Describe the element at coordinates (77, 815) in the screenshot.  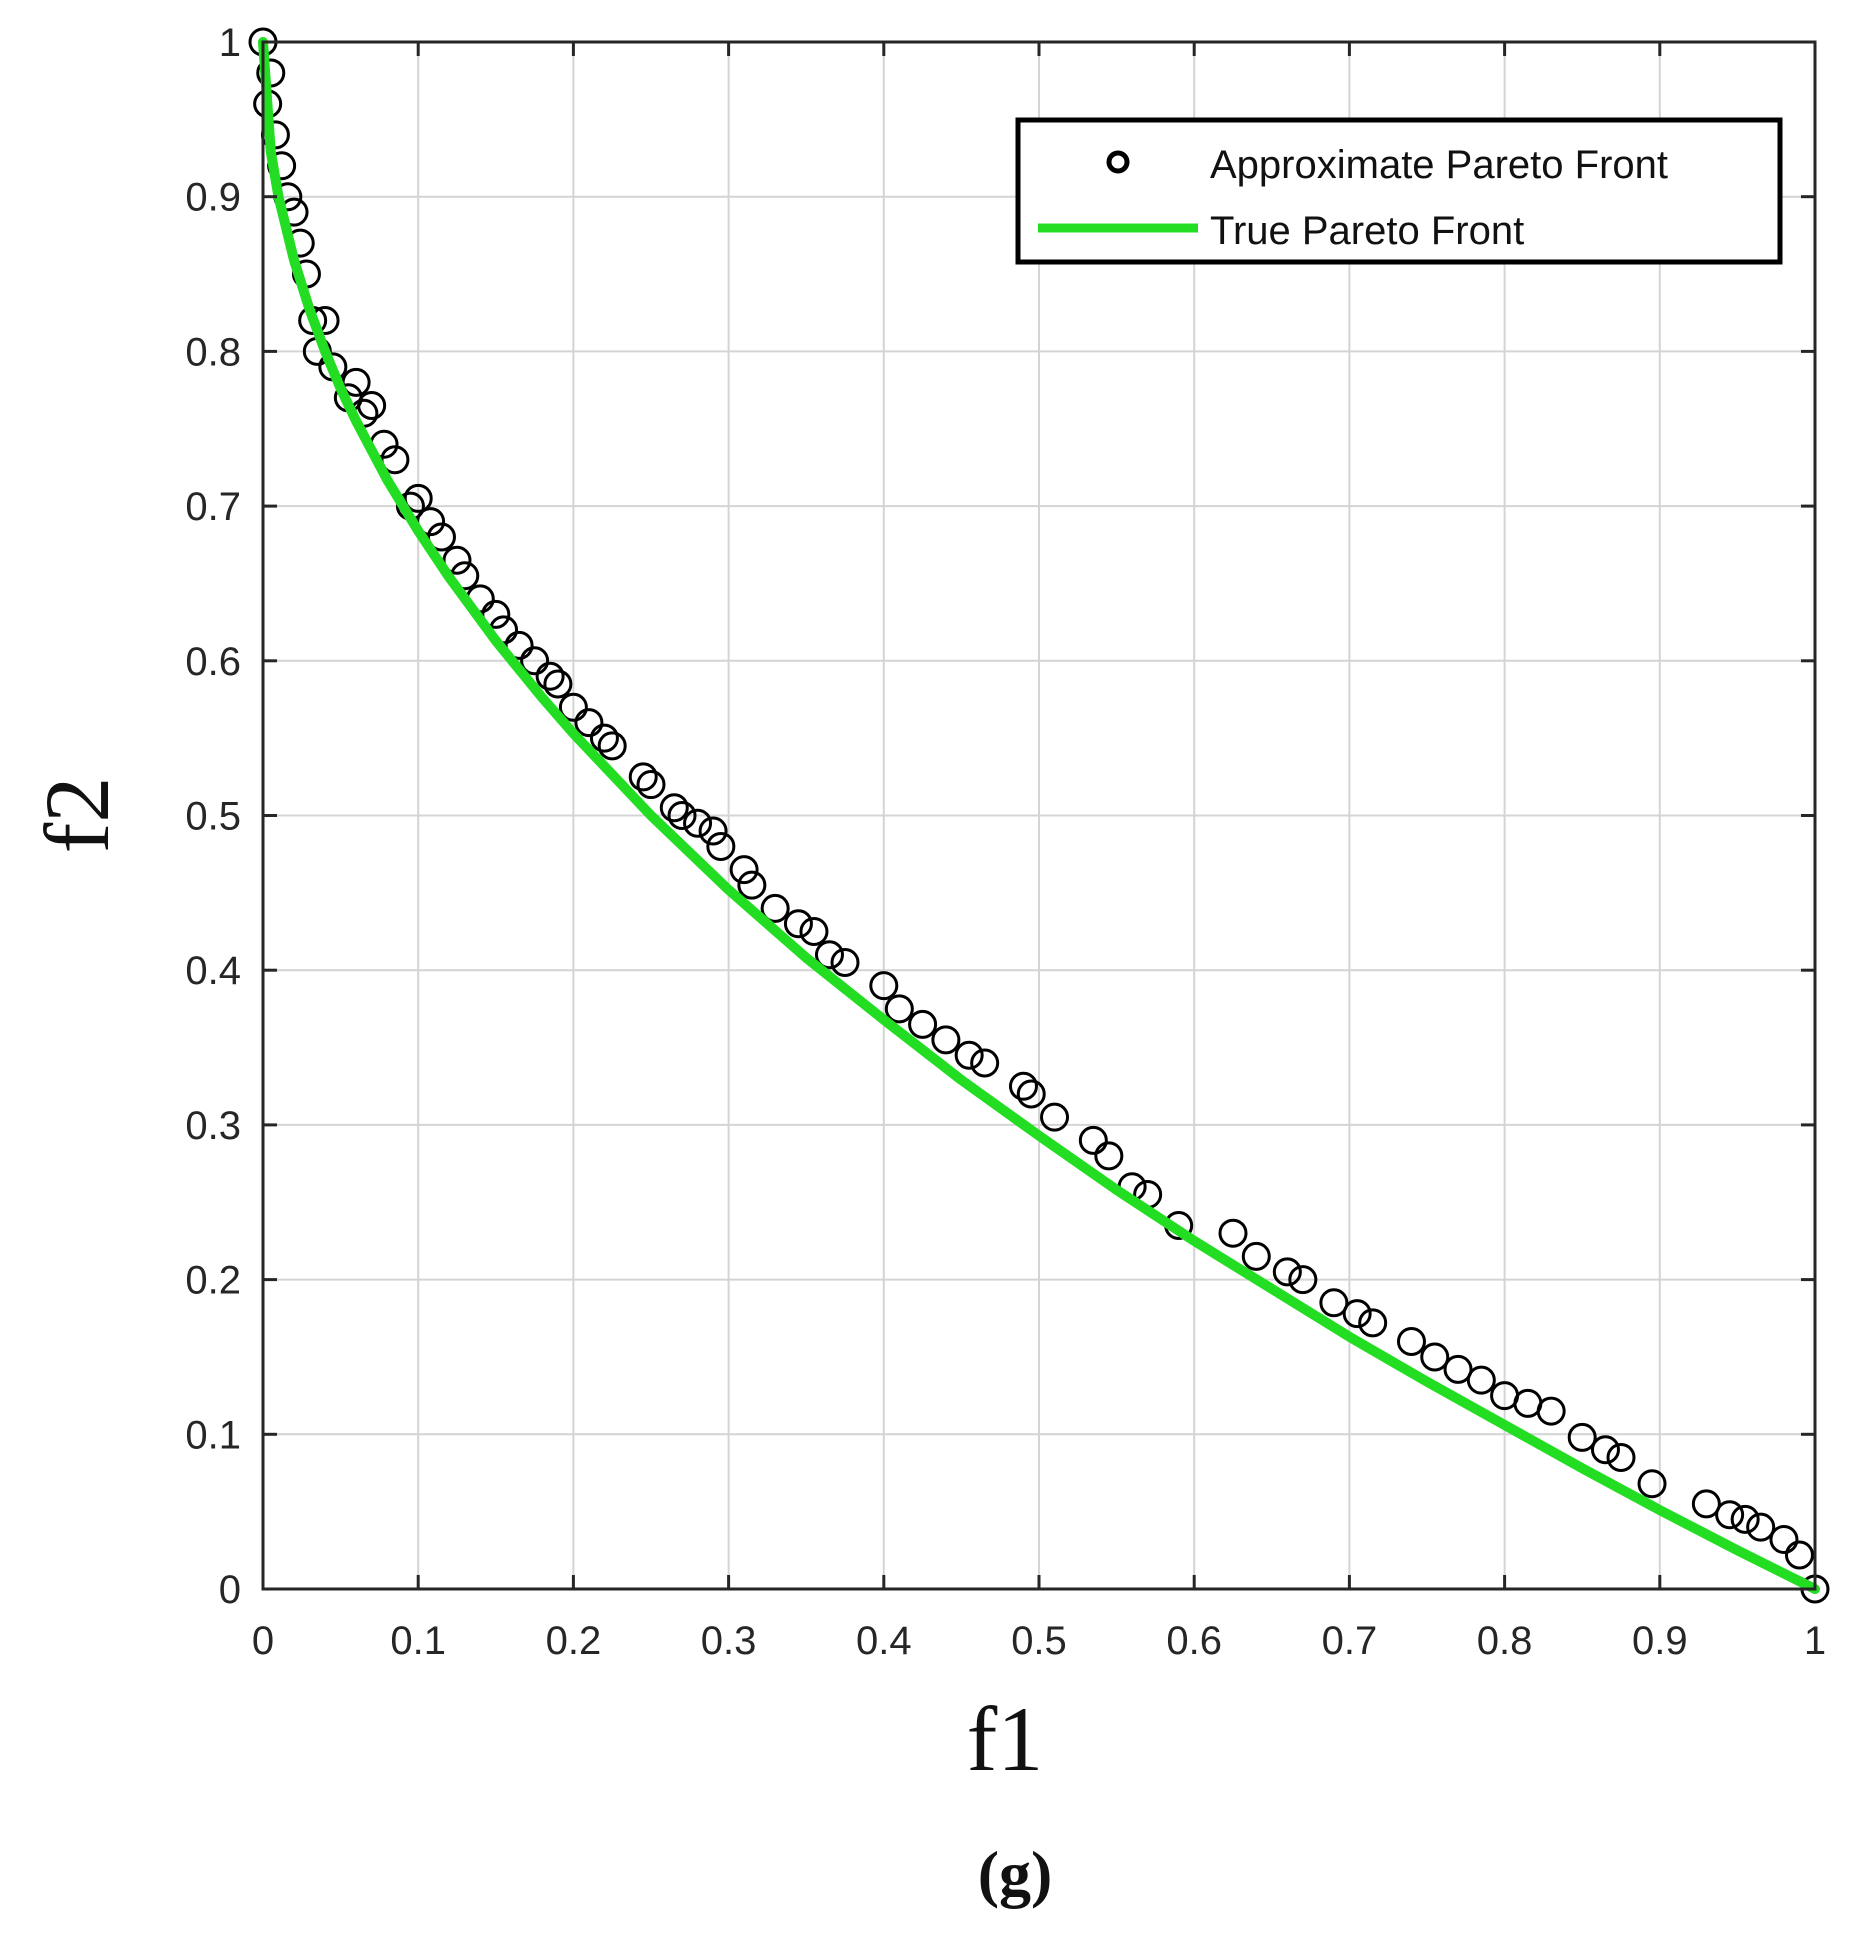
I see `y-axis-title: f2` at that location.